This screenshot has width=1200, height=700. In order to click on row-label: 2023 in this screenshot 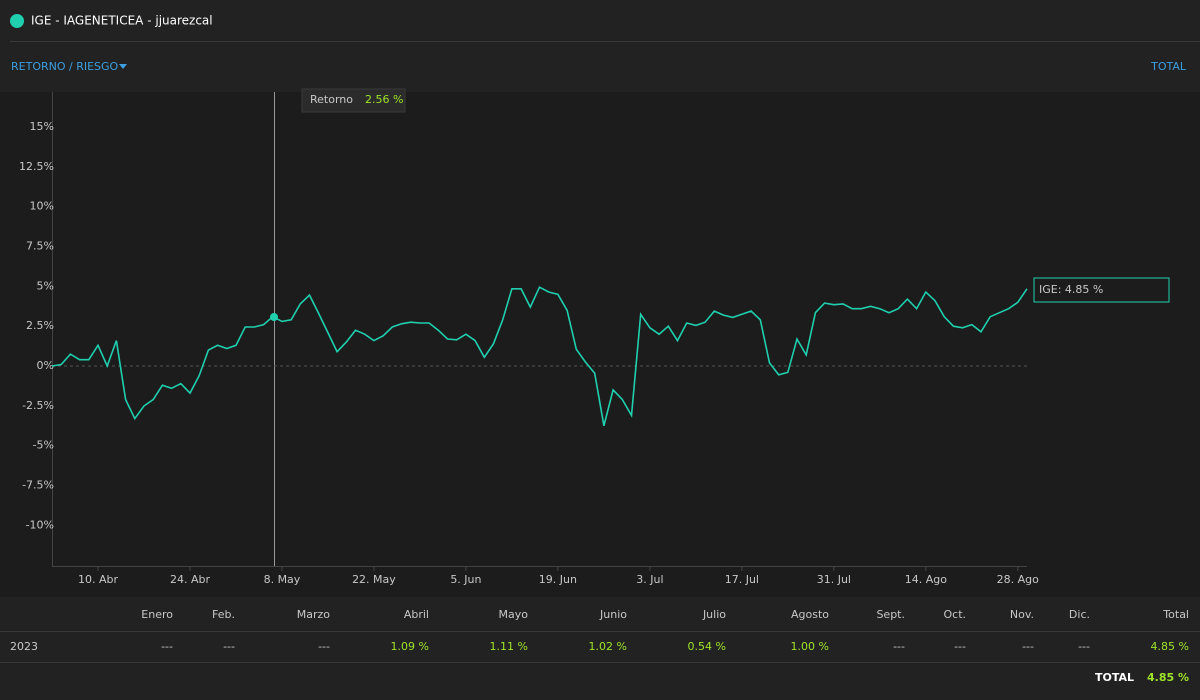, I will do `click(24, 646)`.